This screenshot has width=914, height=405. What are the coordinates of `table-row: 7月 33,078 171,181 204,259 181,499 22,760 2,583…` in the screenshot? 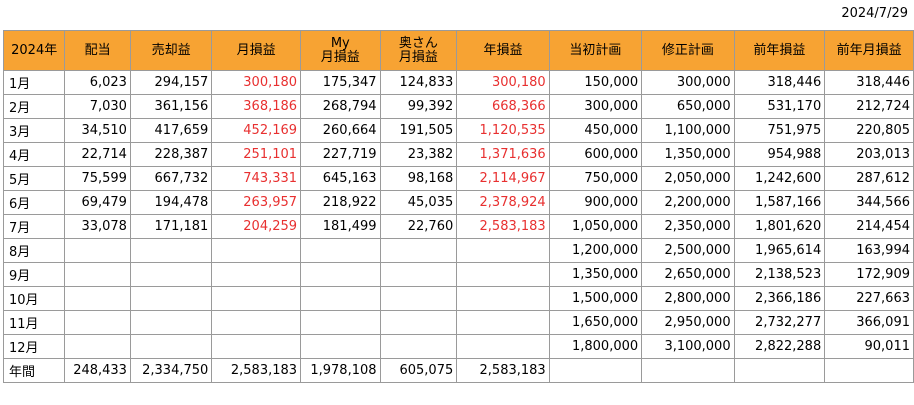 It's located at (458, 226).